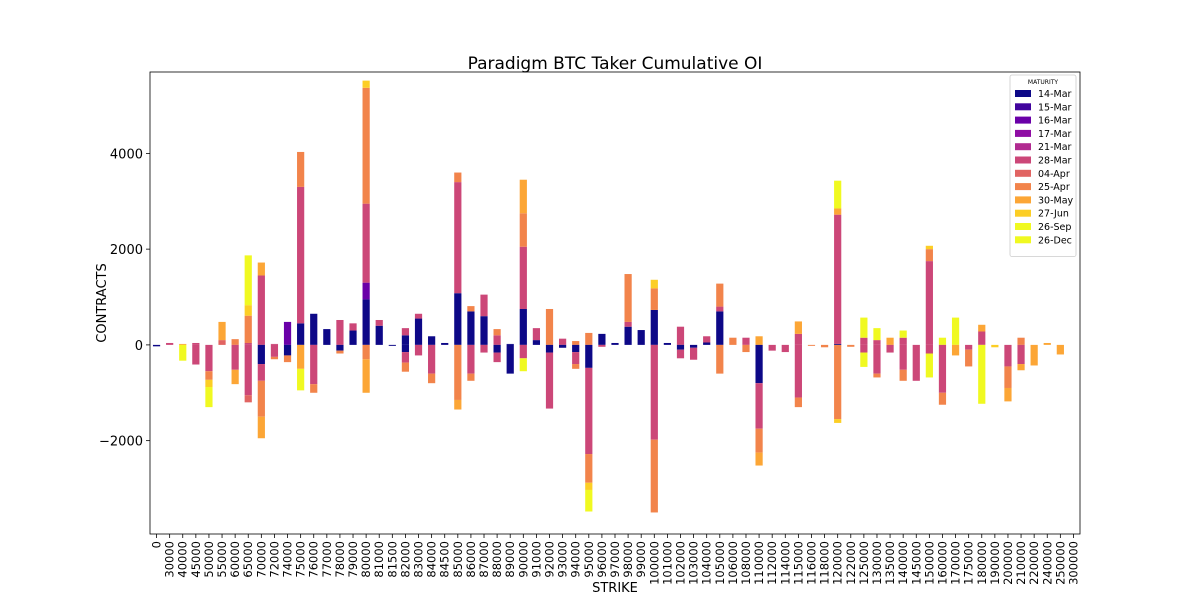 The height and width of the screenshot is (604, 1200). What do you see at coordinates (877, 563) in the screenshot?
I see `x-tick-label: 130000` at bounding box center [877, 563].